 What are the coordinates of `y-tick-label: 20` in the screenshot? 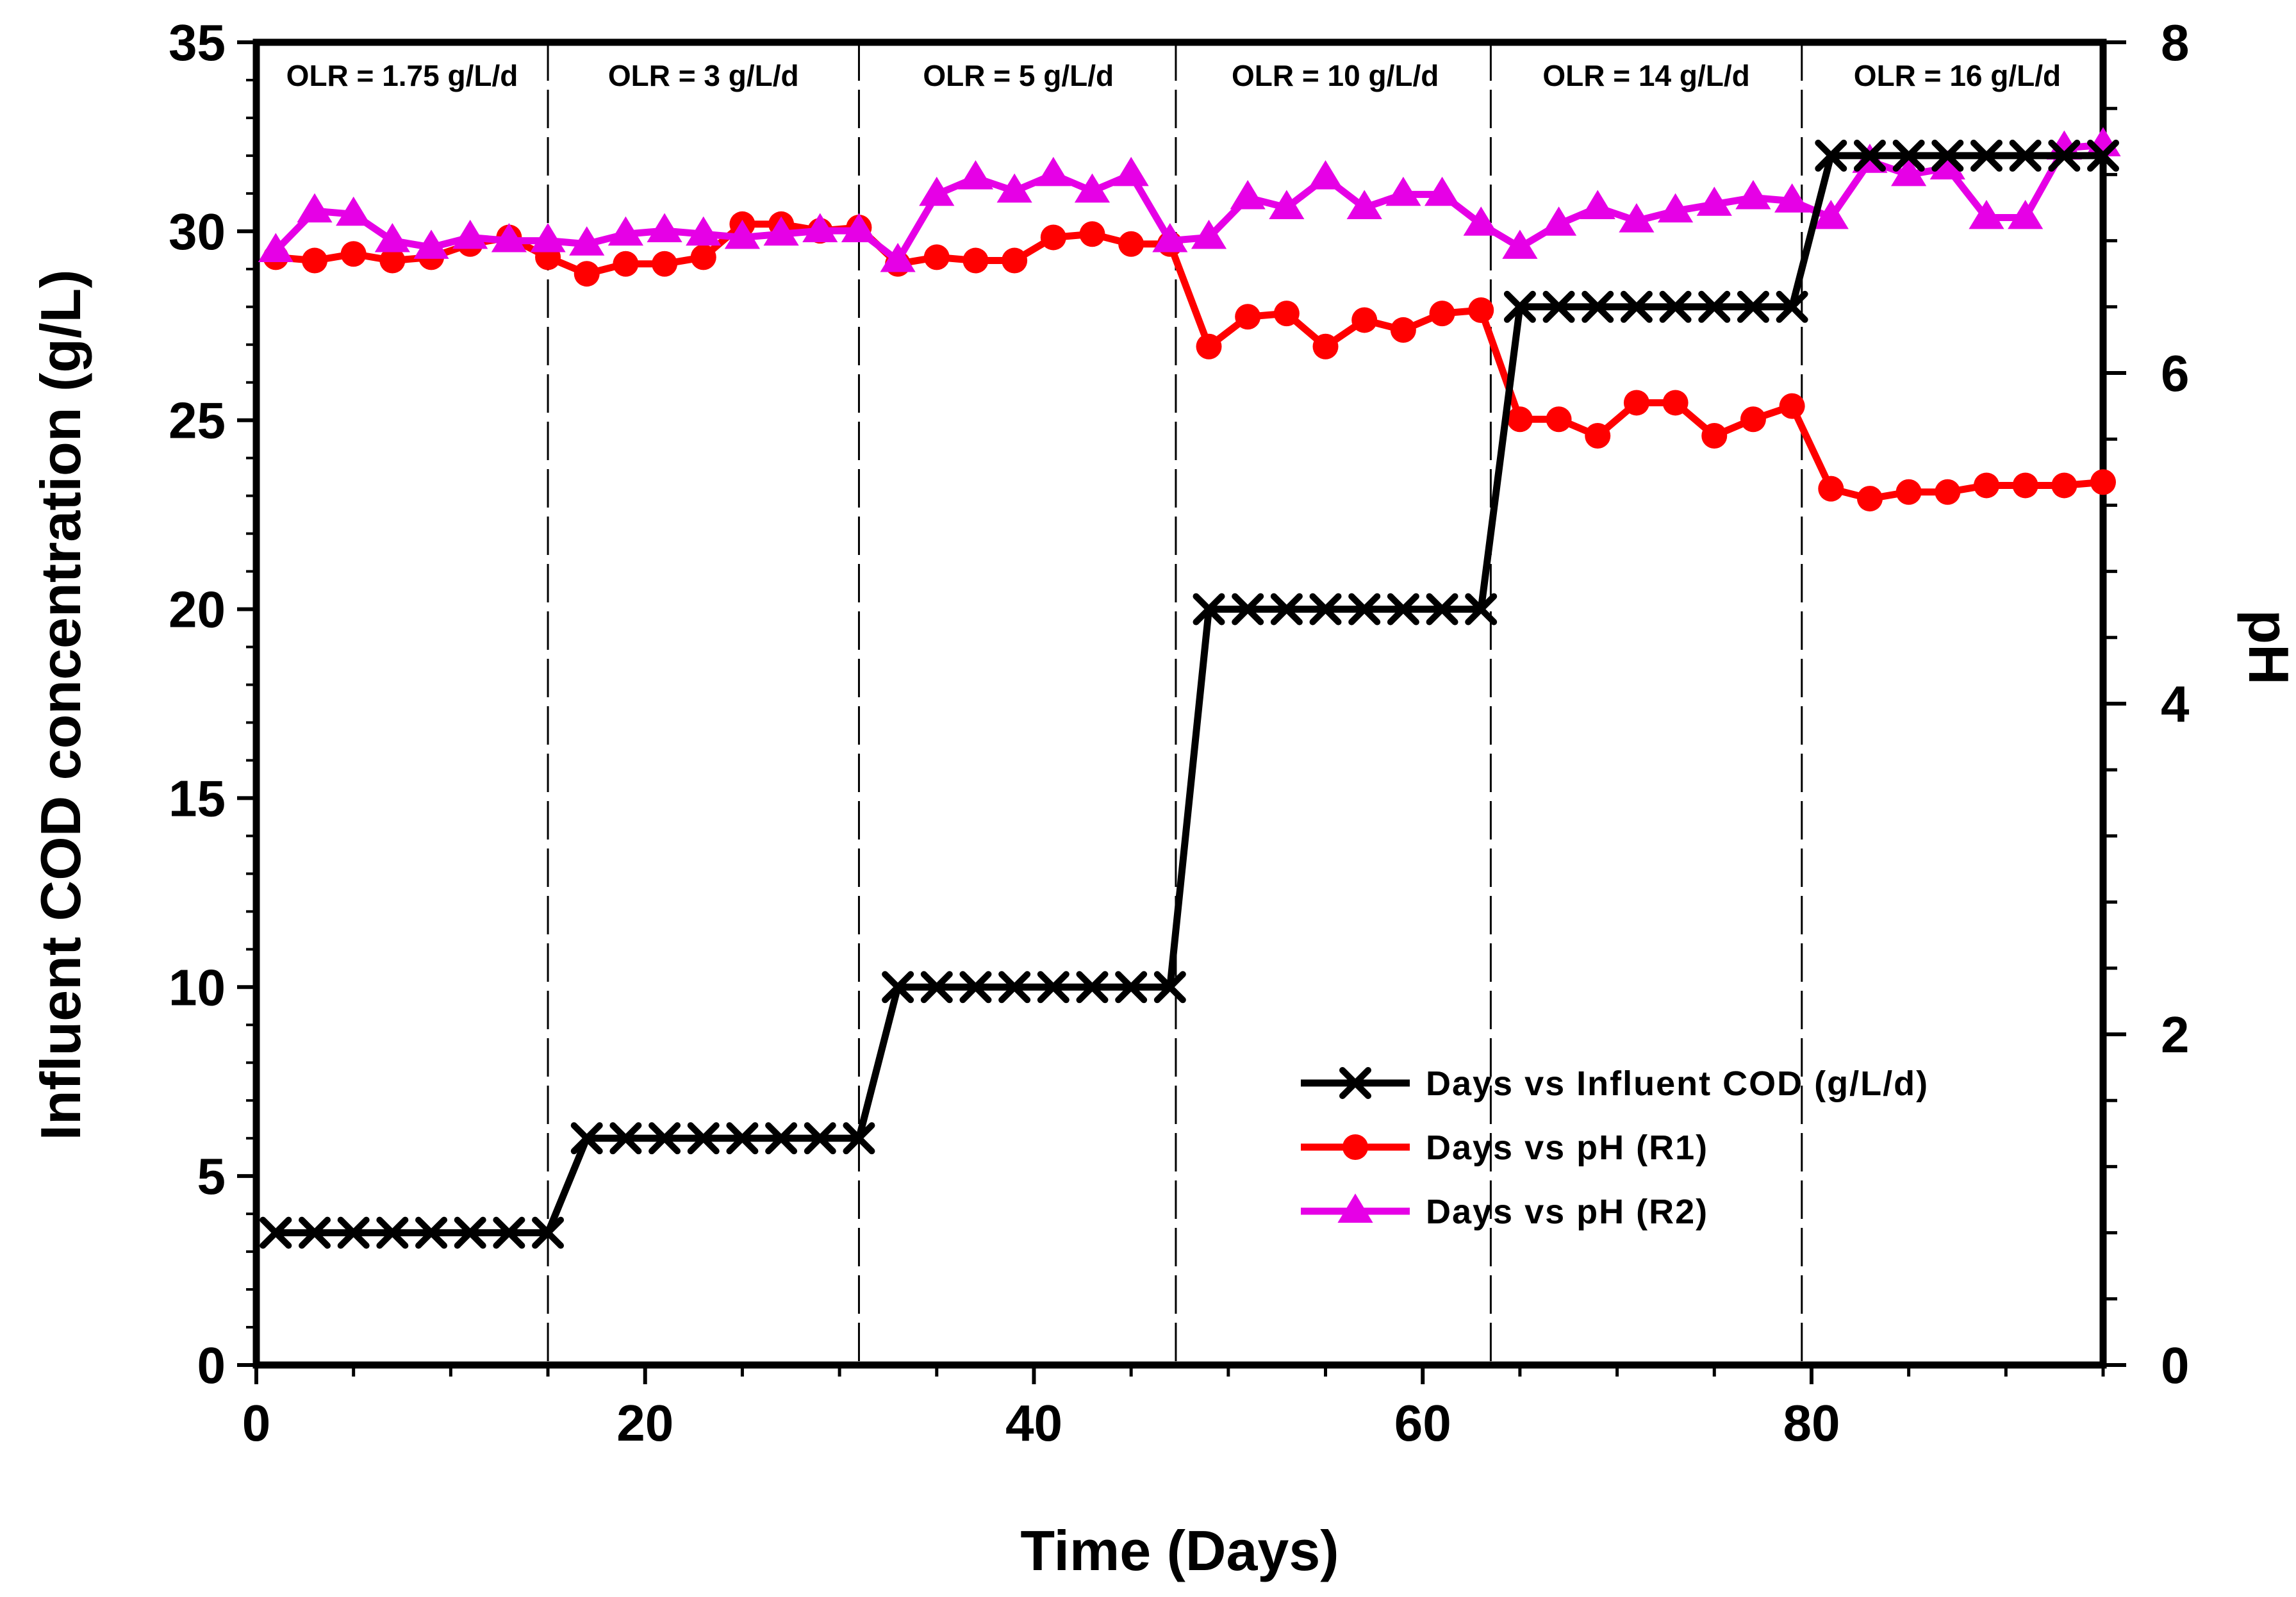 It's located at (198, 609).